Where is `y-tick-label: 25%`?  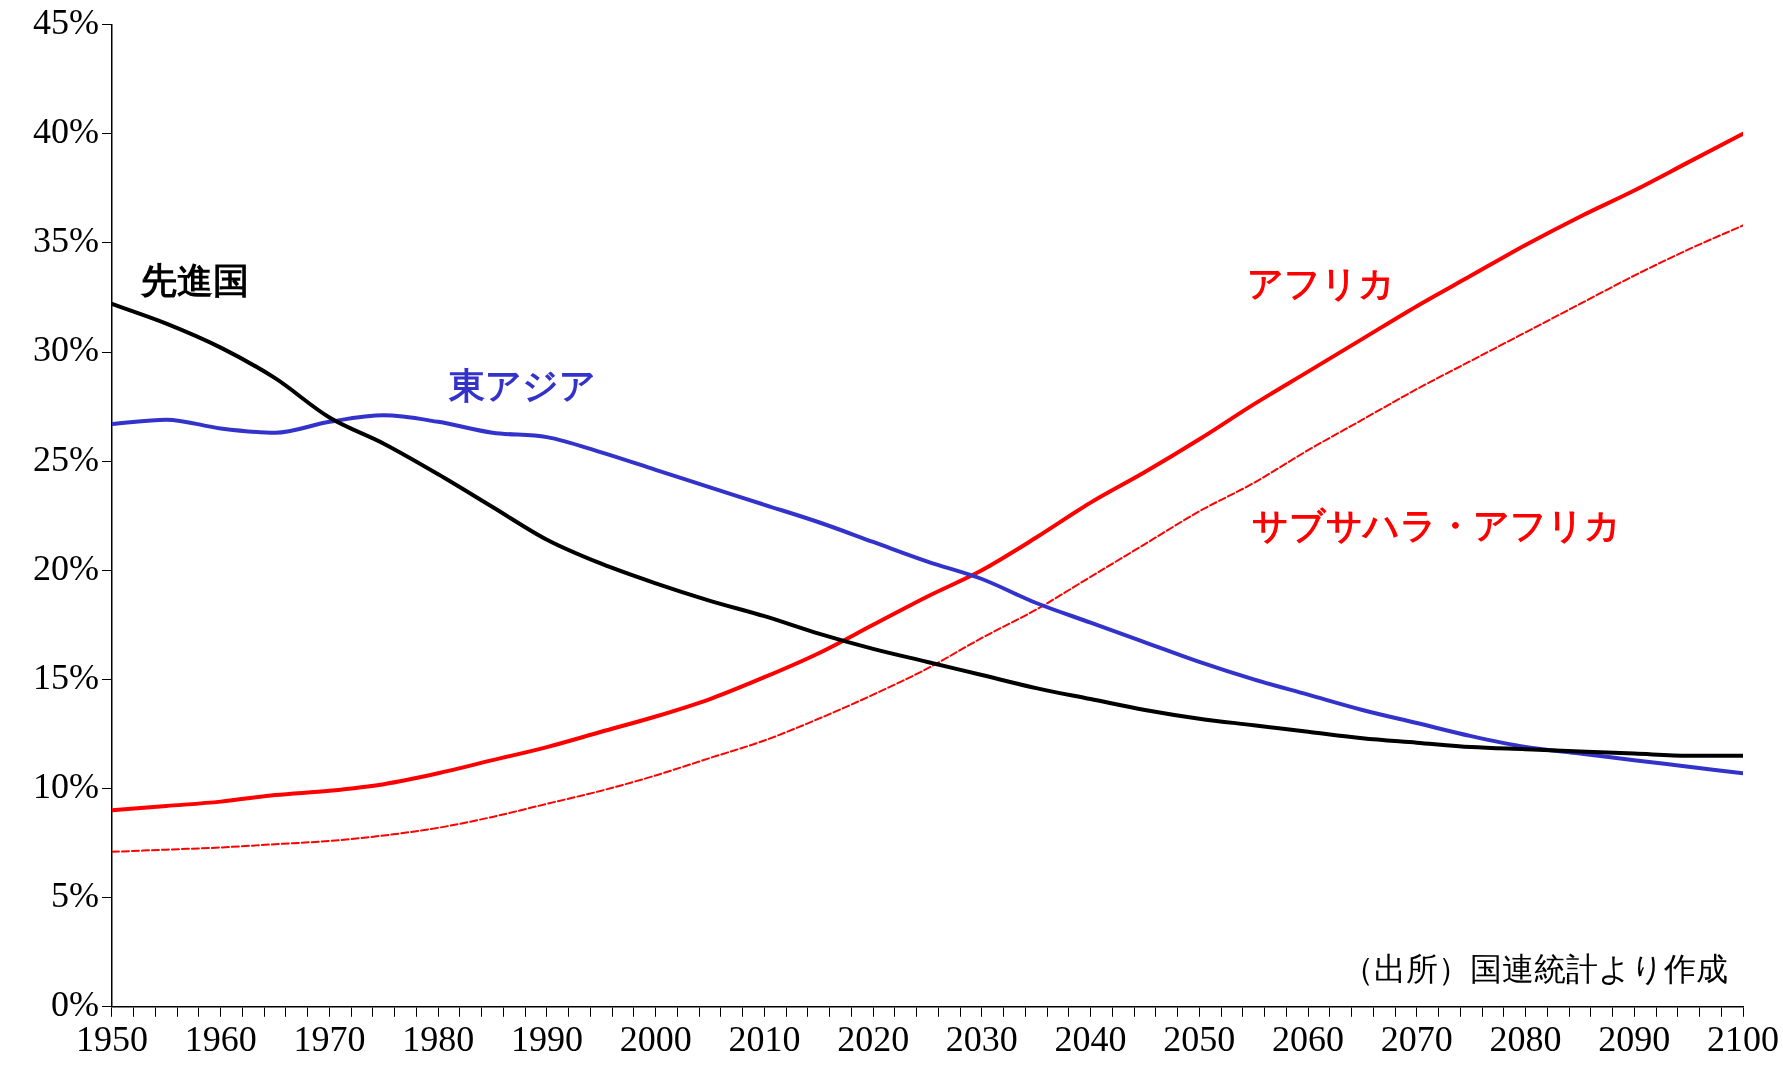 y-tick-label: 25% is located at coordinates (65, 458).